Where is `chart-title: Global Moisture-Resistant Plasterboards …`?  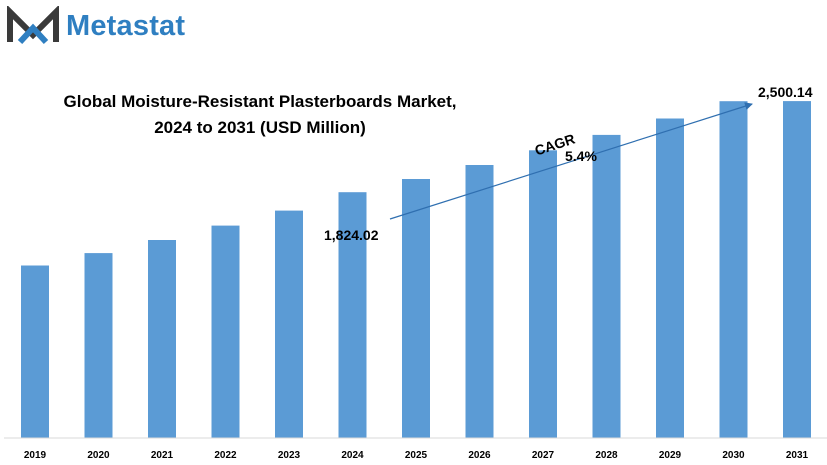
chart-title: Global Moisture-Resistant Plasterboards … is located at coordinates (260, 115).